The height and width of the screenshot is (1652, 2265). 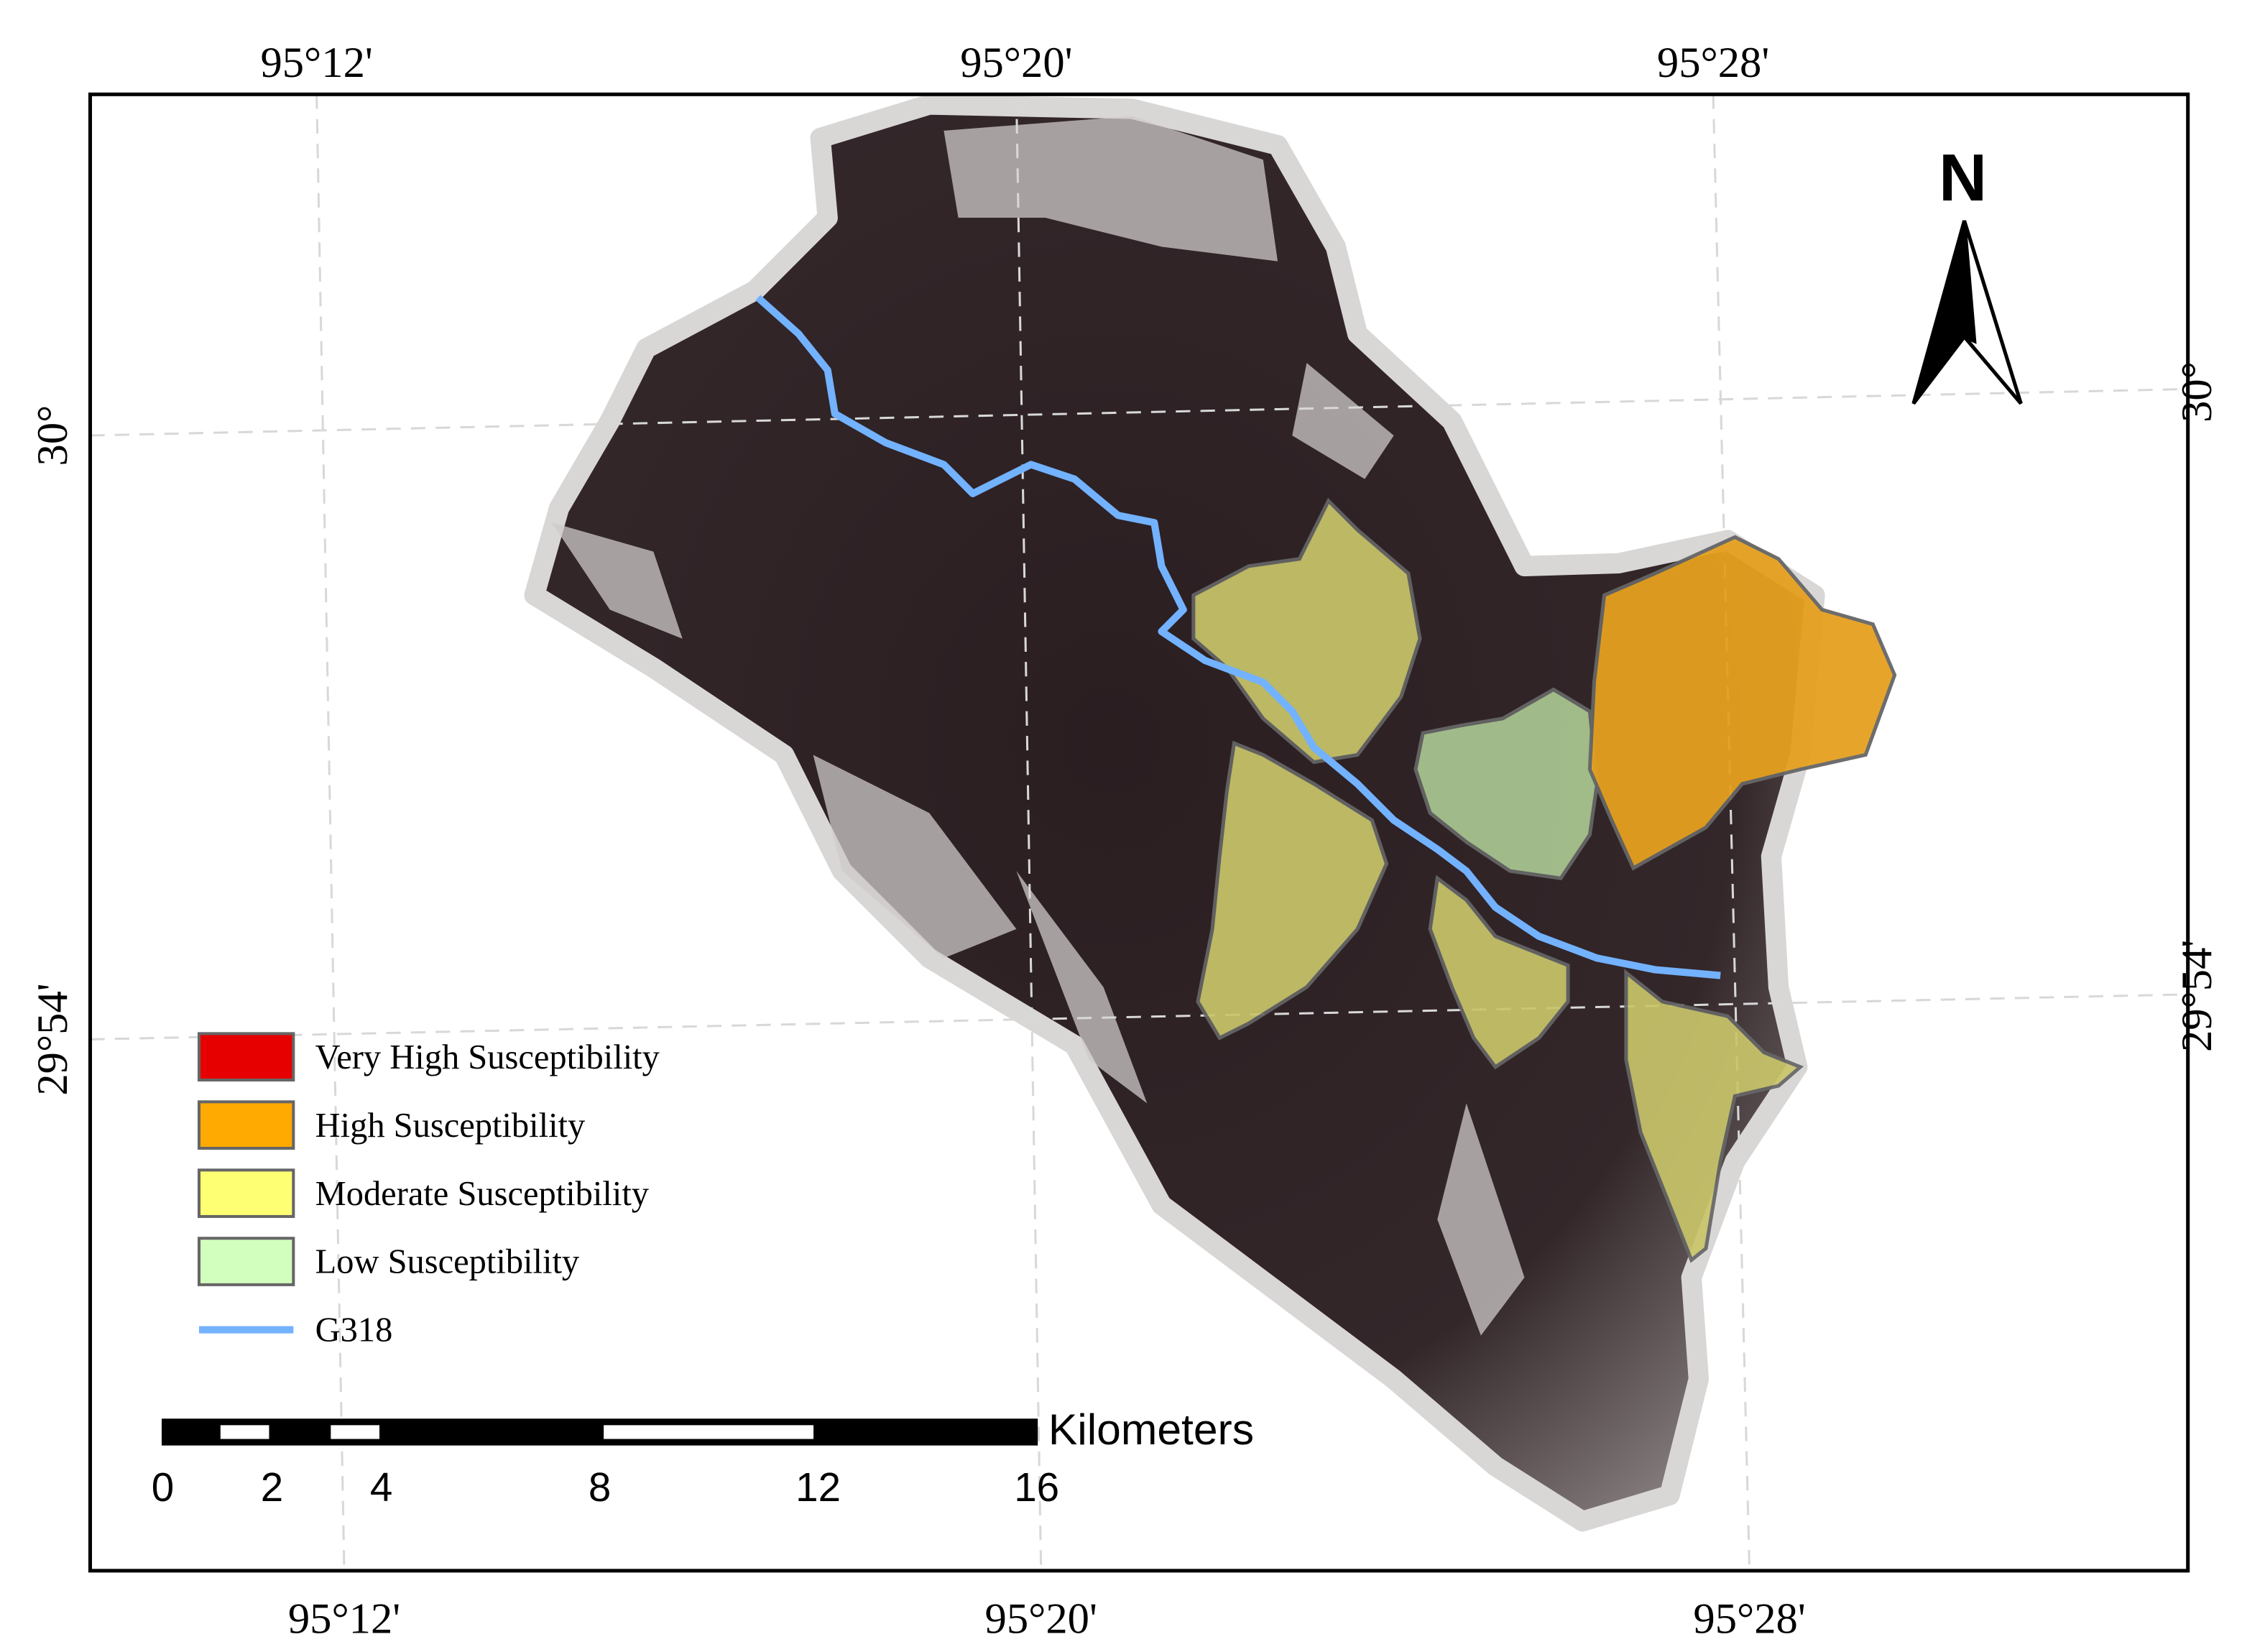 I want to click on legend-label: Low Susceptibility, so click(x=447, y=1262).